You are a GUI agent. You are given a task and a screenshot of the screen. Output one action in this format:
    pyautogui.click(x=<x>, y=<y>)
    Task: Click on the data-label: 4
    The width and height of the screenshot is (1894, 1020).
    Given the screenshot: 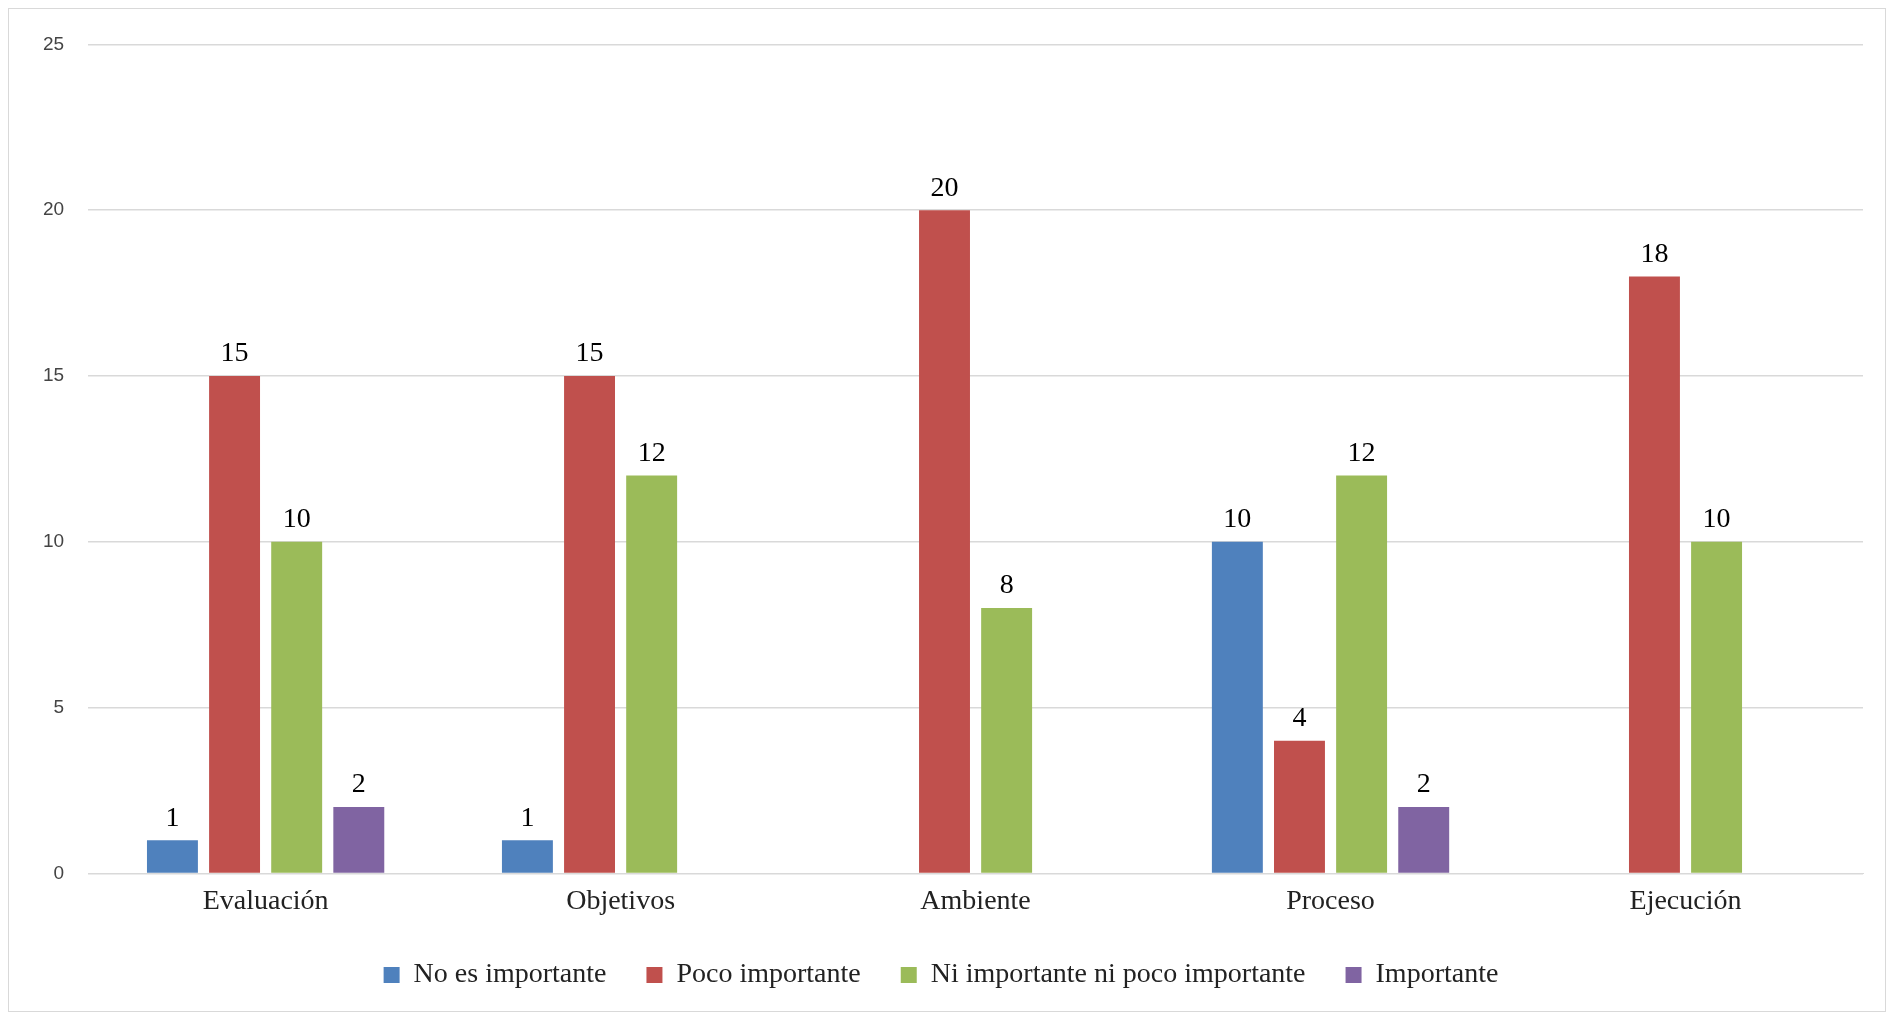 What is the action you would take?
    pyautogui.click(x=1299, y=717)
    